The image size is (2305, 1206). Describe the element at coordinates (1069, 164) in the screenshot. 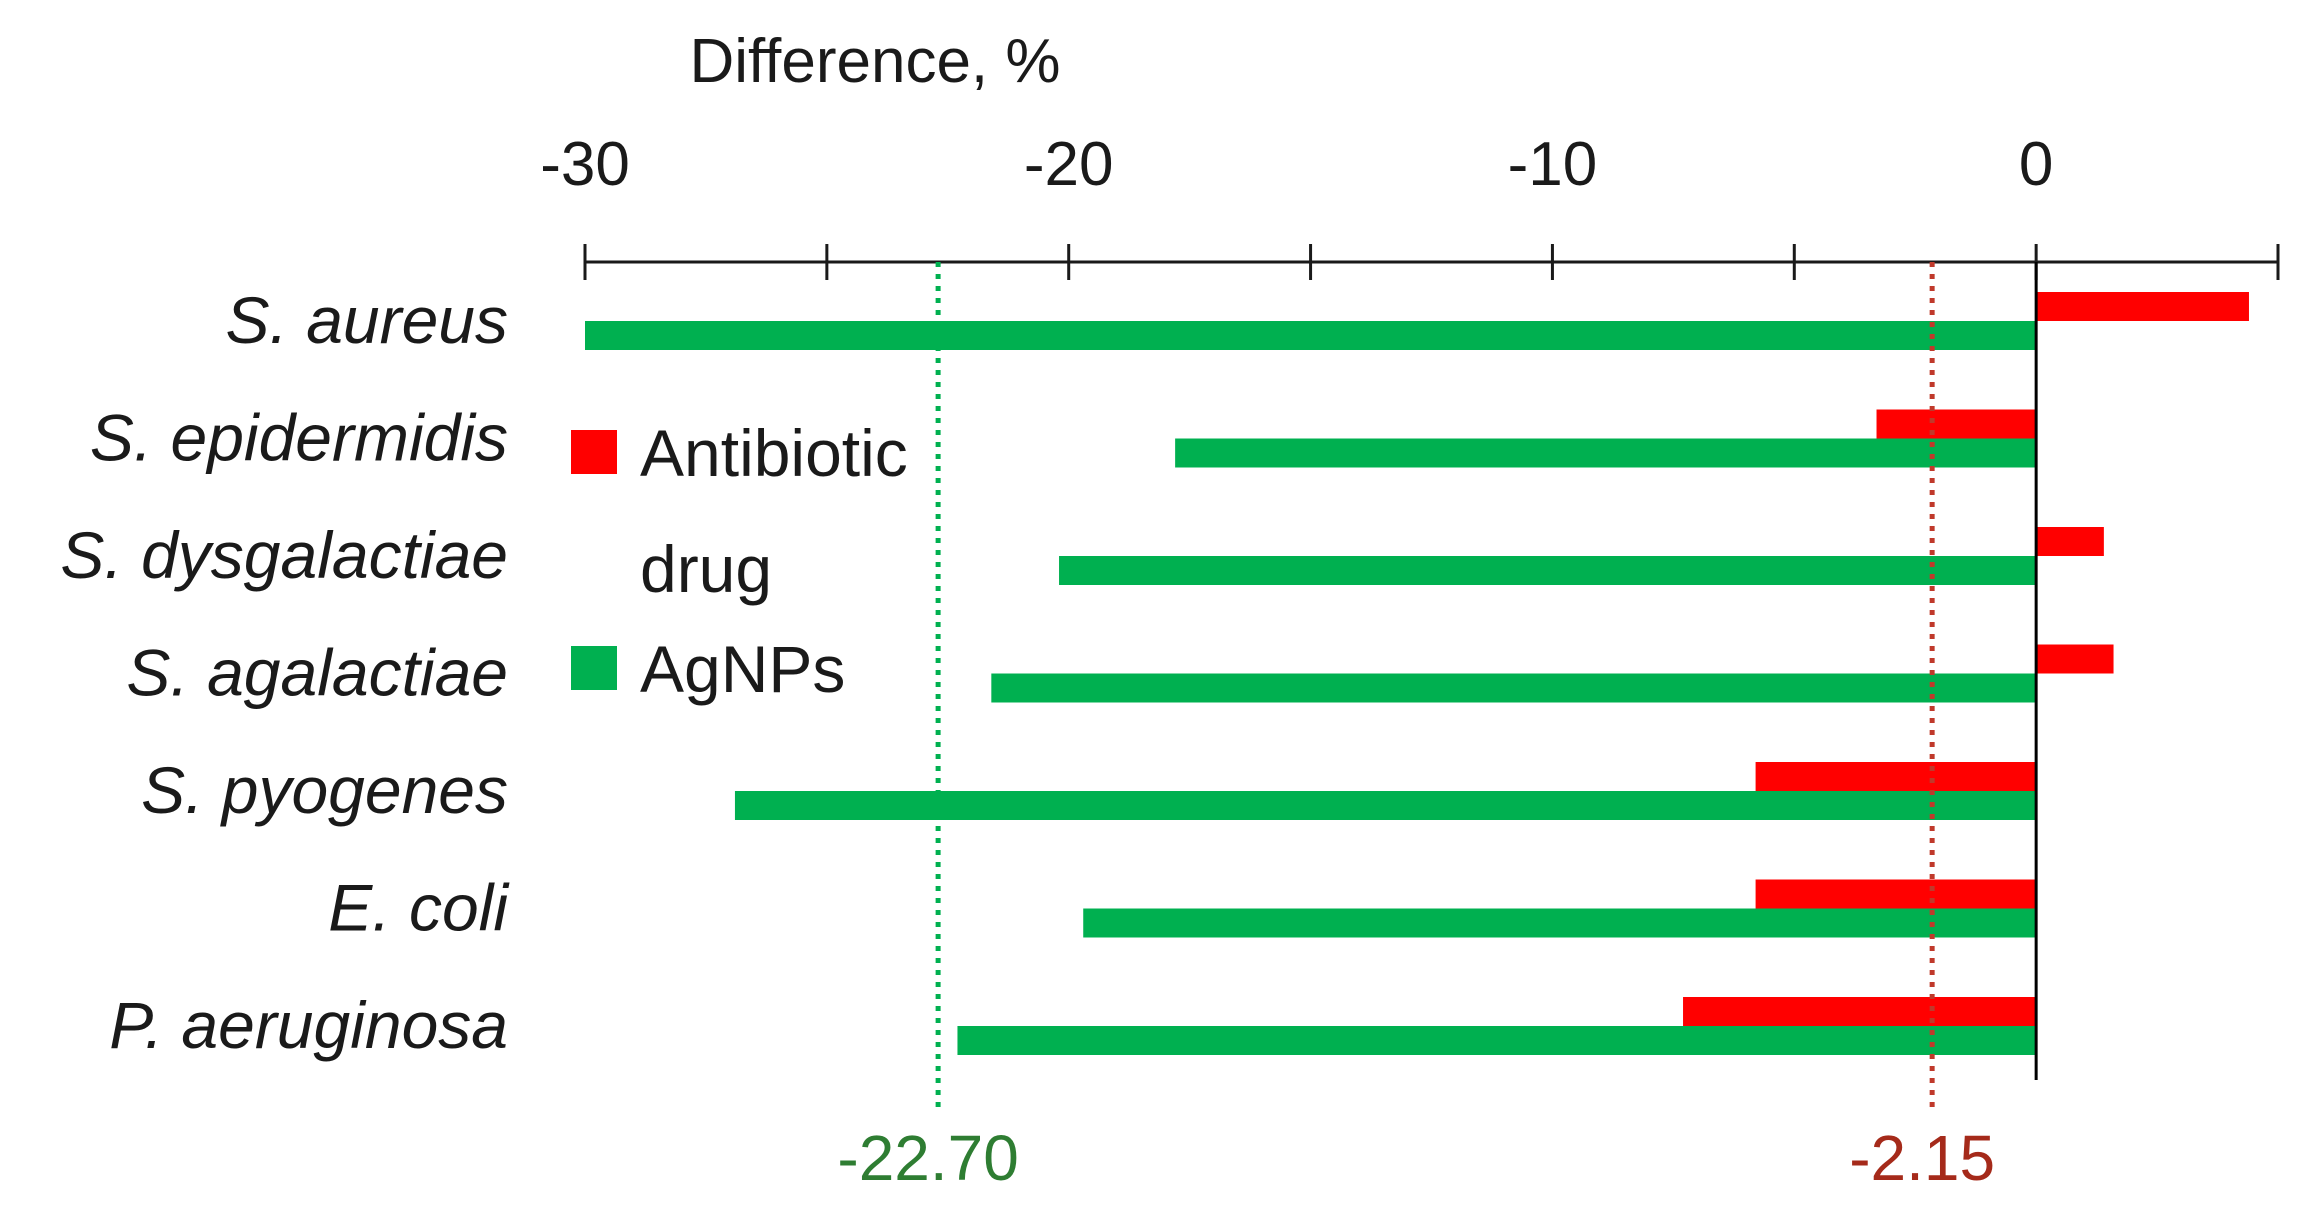

I see `x-tick-label: -20` at that location.